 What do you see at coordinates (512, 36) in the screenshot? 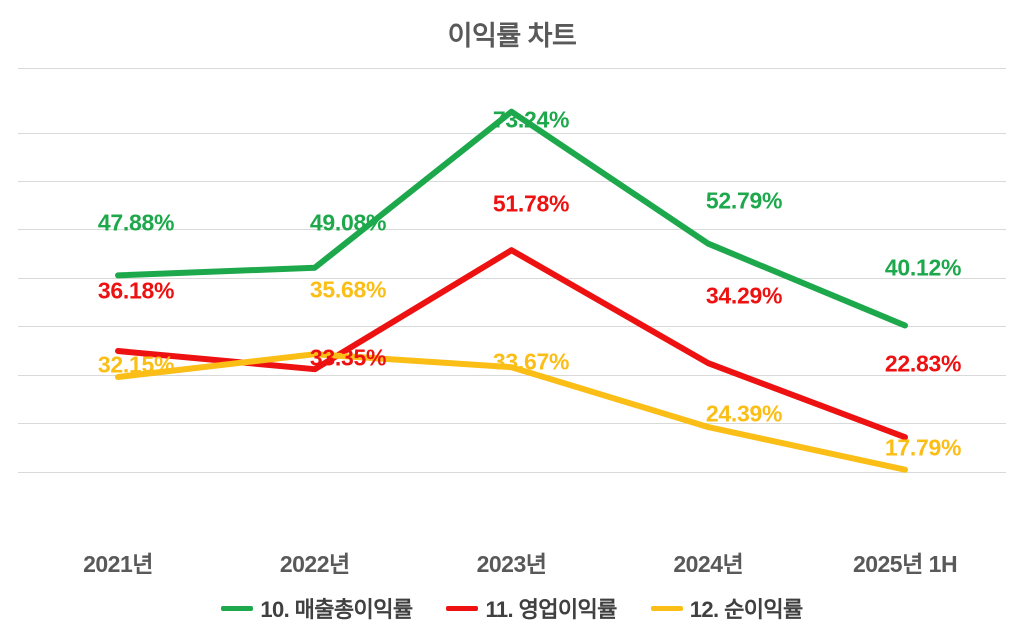
I see `chart-title: 이익률 차트` at bounding box center [512, 36].